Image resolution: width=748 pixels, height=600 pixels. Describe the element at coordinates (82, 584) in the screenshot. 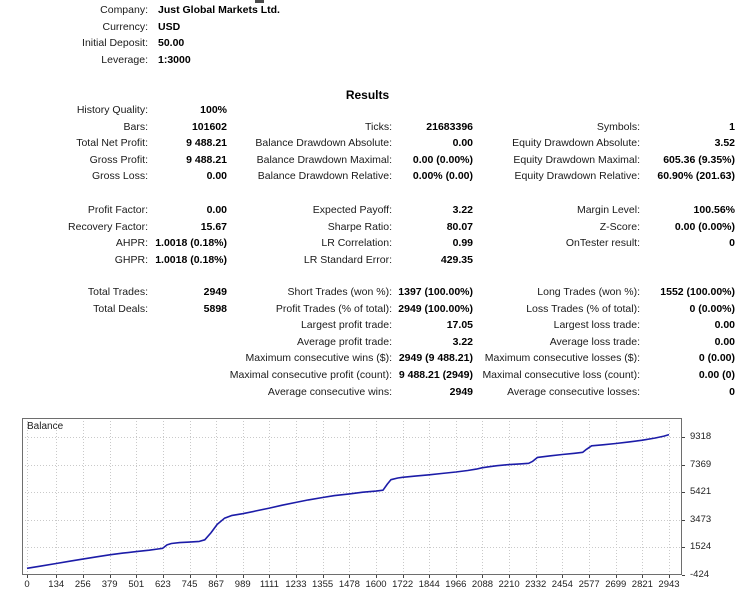

I see `x-axis-label: 256` at that location.